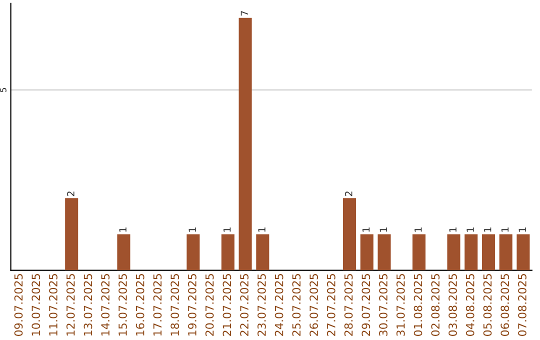 This screenshot has width=540, height=340. Describe the element at coordinates (452, 305) in the screenshot. I see `x-tick-label: 03.08.2025` at that location.